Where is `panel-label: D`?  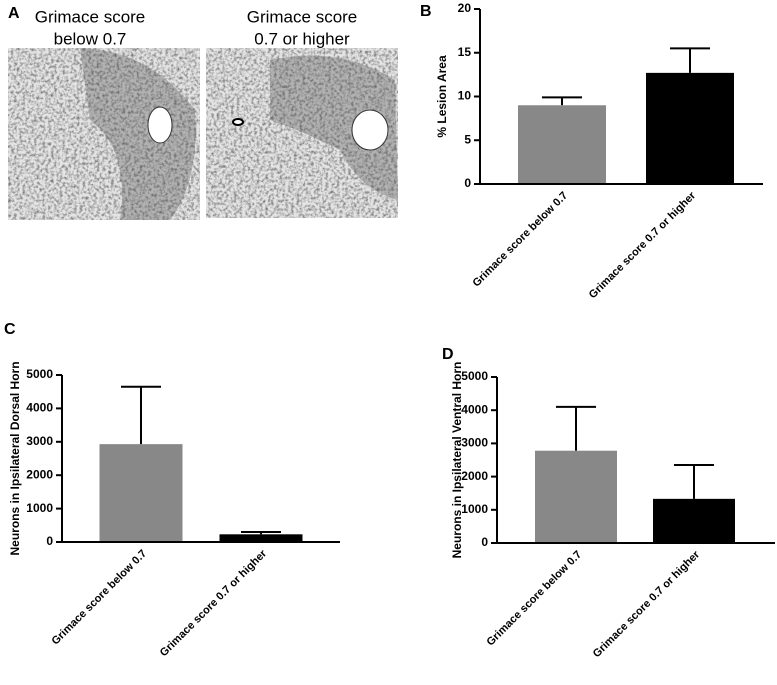 panel-label: D is located at coordinates (448, 354).